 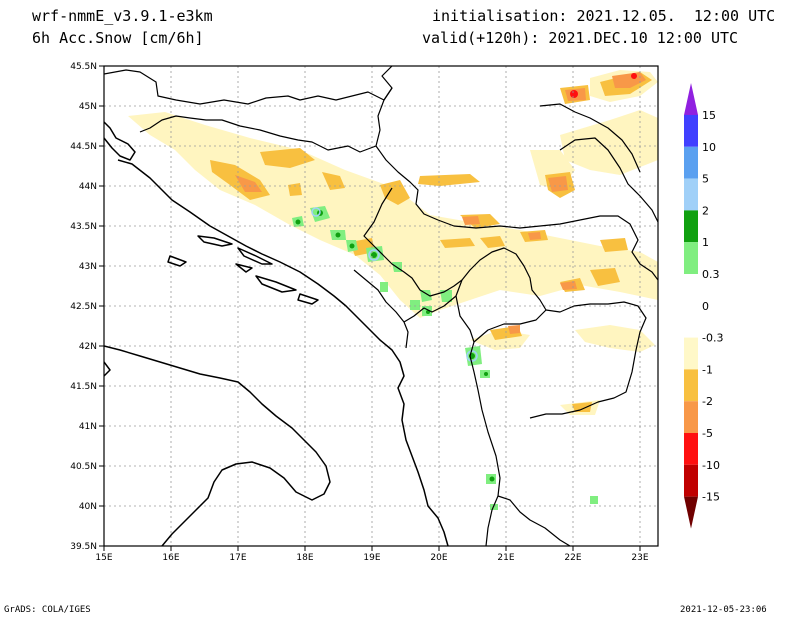 What do you see at coordinates (709, 147) in the screenshot?
I see `colorbar-label: 10` at bounding box center [709, 147].